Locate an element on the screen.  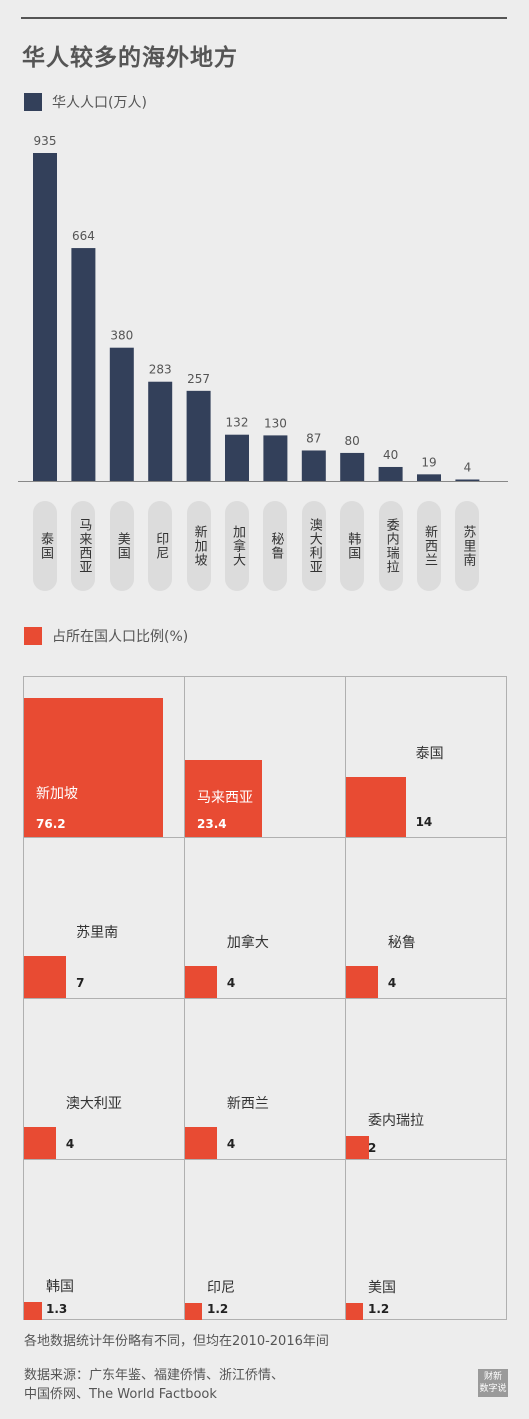
ratio-cell: 美国 1.2 is located at coordinates (426, 1240).